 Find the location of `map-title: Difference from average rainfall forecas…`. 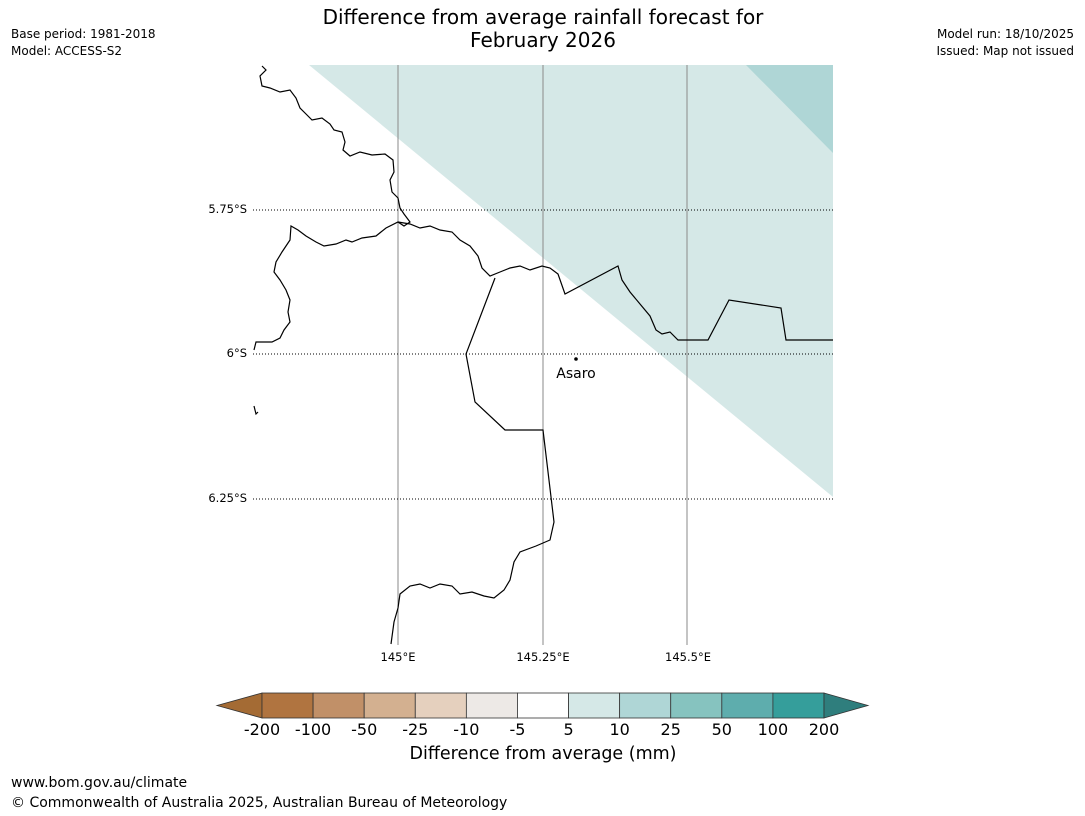

map-title: Difference from average rainfall forecas… is located at coordinates (543, 29).